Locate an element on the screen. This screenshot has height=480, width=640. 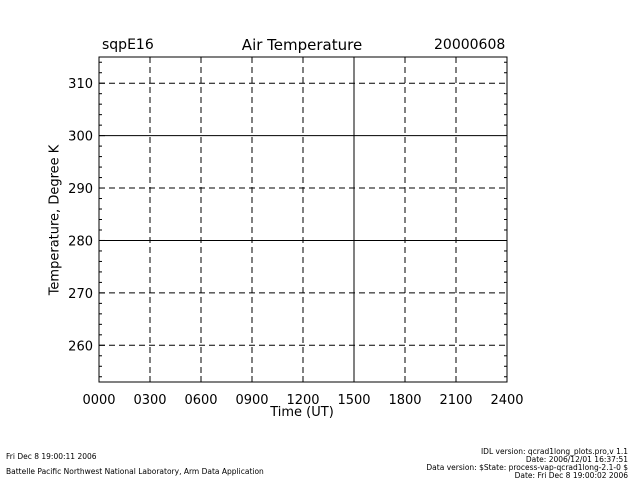
x-tick-label: 1500 is located at coordinates (353, 400).